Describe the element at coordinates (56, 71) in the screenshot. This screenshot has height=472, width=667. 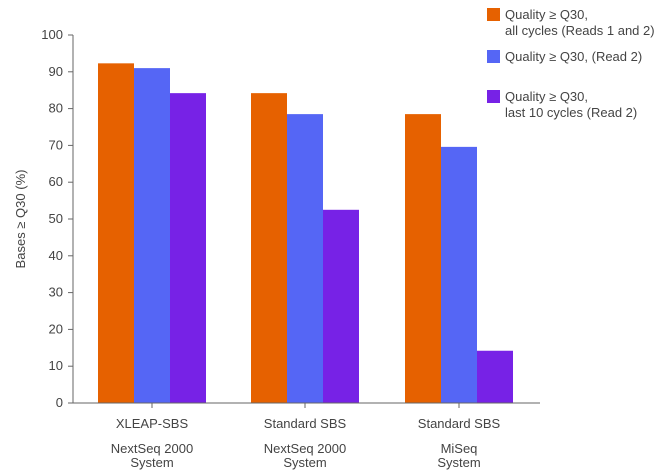
I see `y-tick-label: 90` at that location.